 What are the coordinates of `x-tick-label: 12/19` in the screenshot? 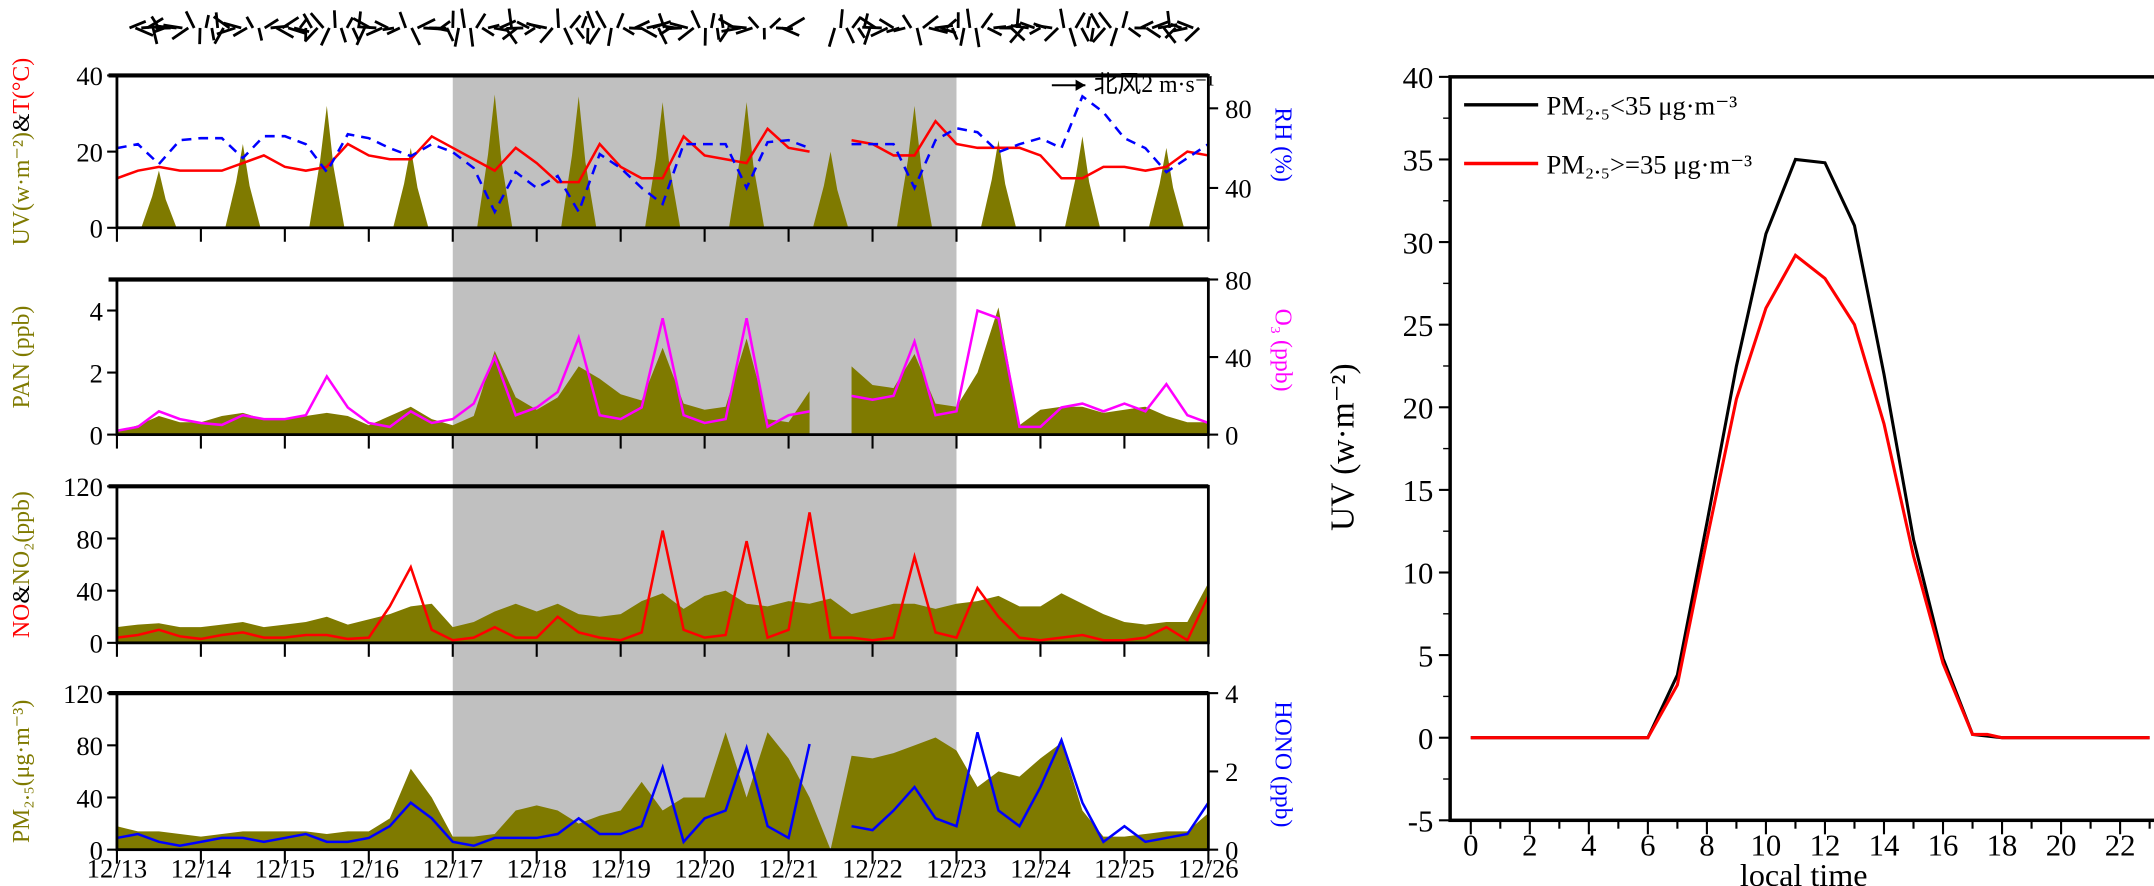 It's located at (620, 869).